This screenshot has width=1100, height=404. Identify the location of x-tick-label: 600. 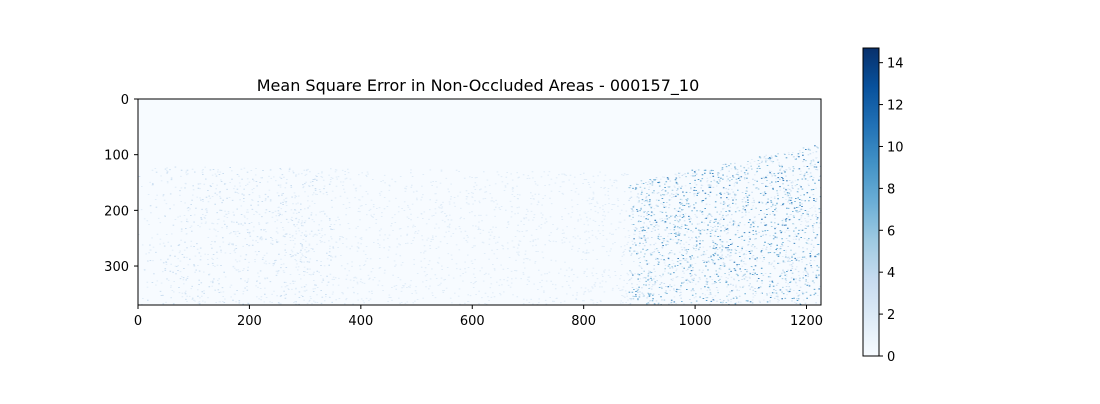
(472, 321).